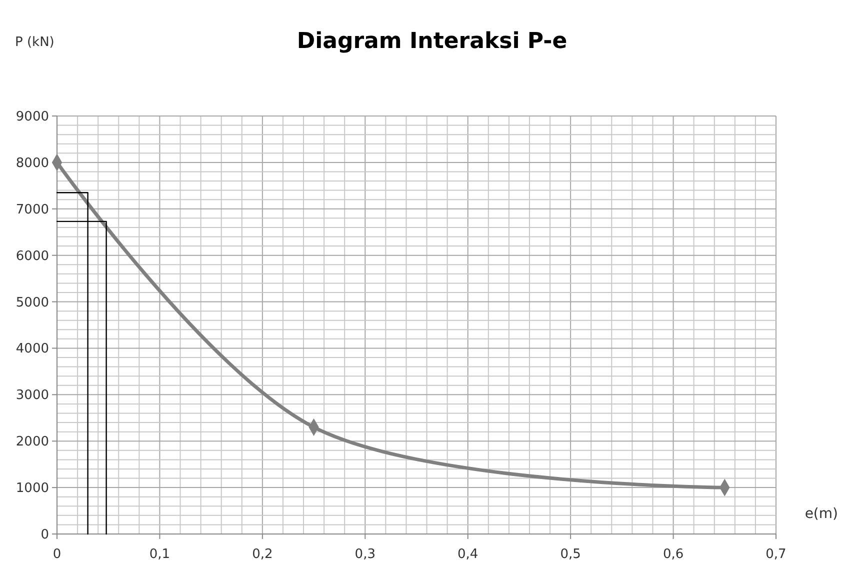 The width and height of the screenshot is (848, 575). I want to click on y-tick-label: 3000, so click(32, 396).